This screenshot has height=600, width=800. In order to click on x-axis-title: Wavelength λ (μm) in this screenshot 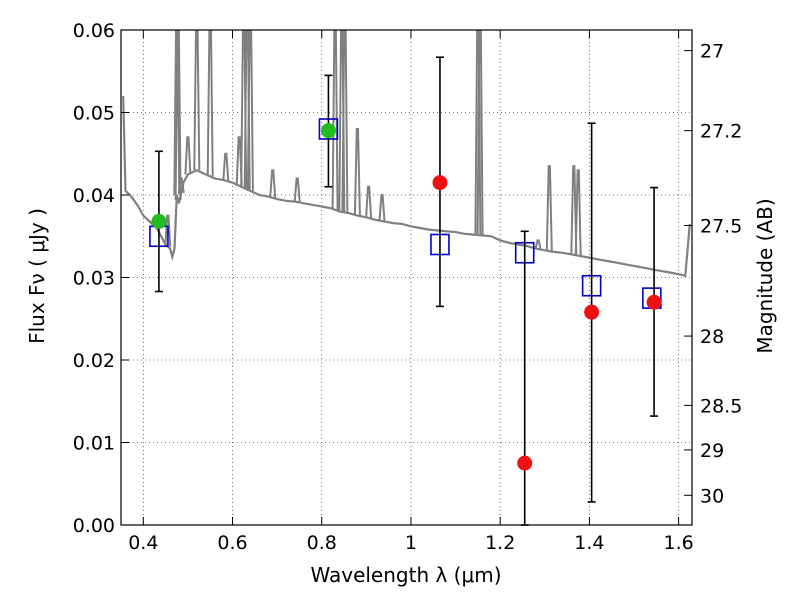, I will do `click(405, 575)`.